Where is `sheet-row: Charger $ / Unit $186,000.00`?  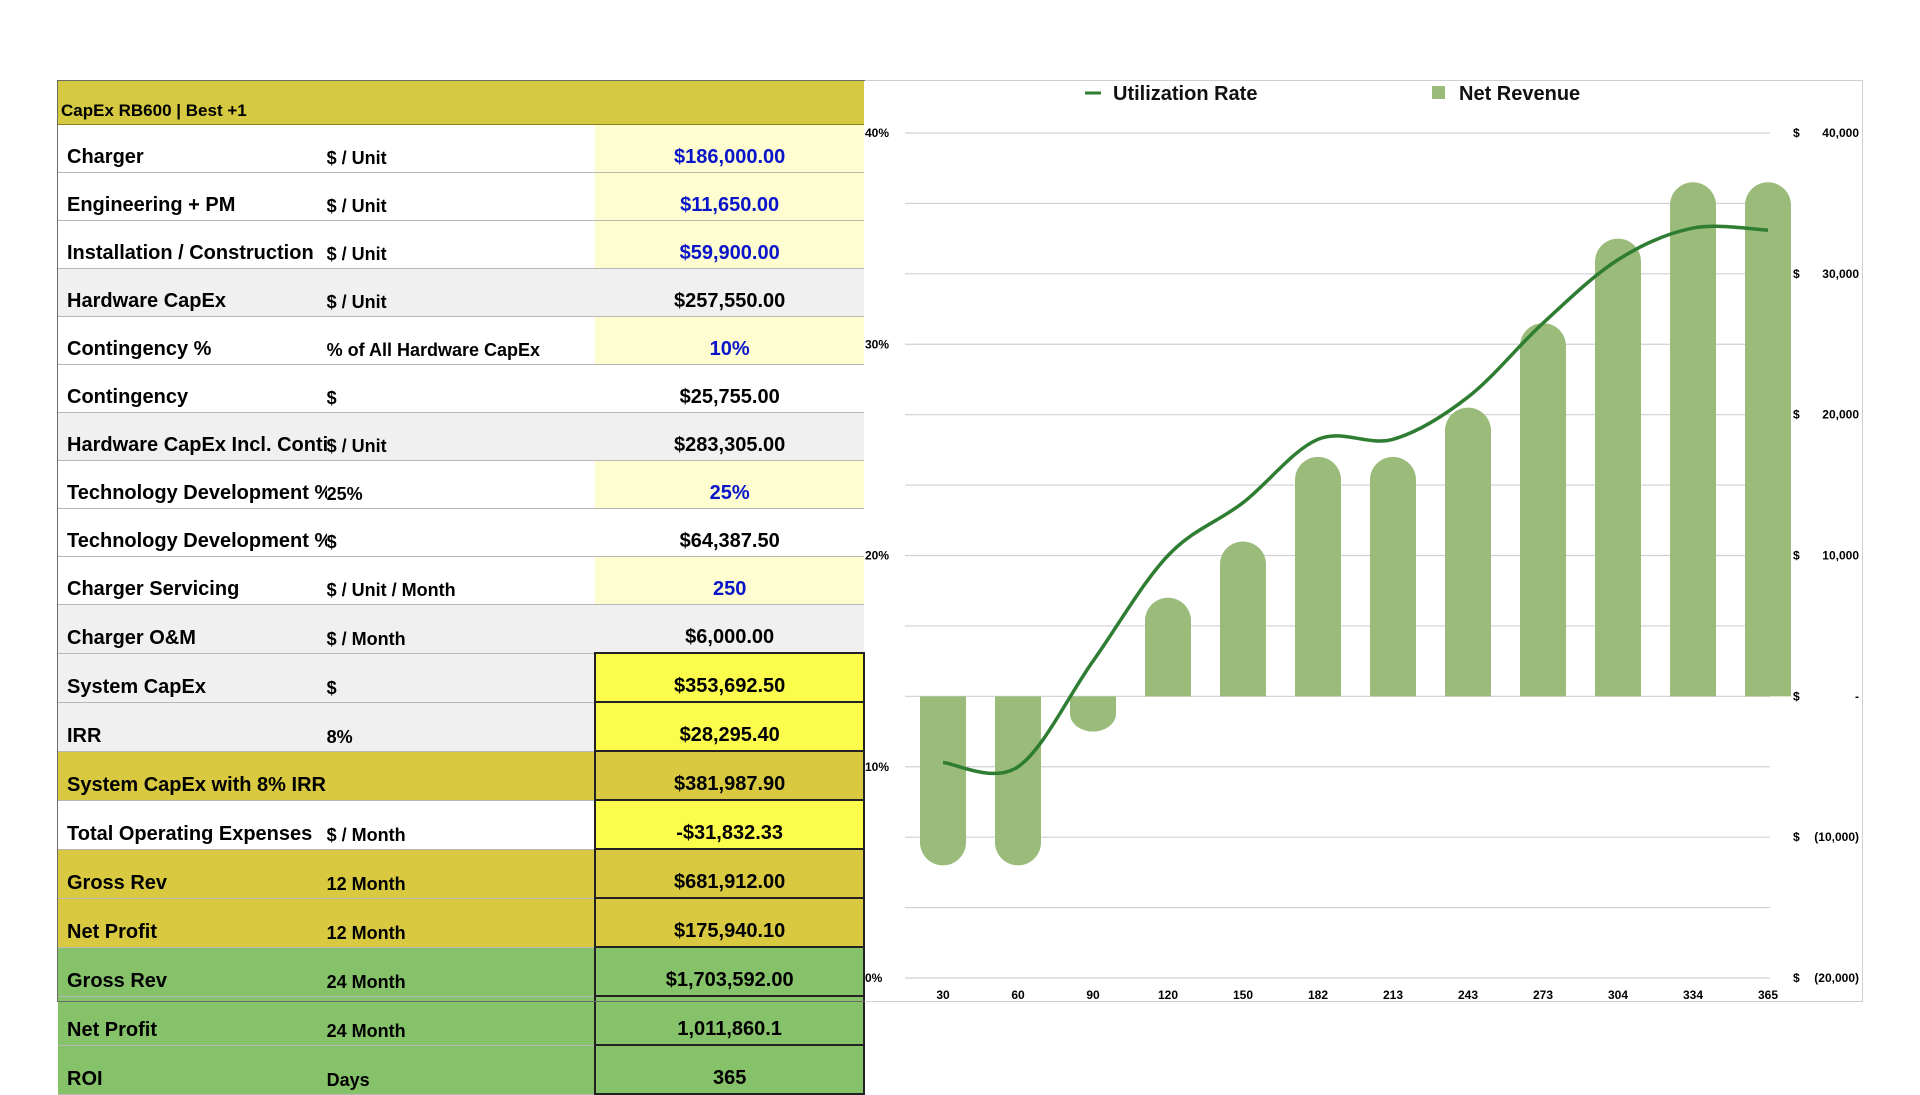 sheet-row: Charger $ / Unit $186,000.00 is located at coordinates (461, 148).